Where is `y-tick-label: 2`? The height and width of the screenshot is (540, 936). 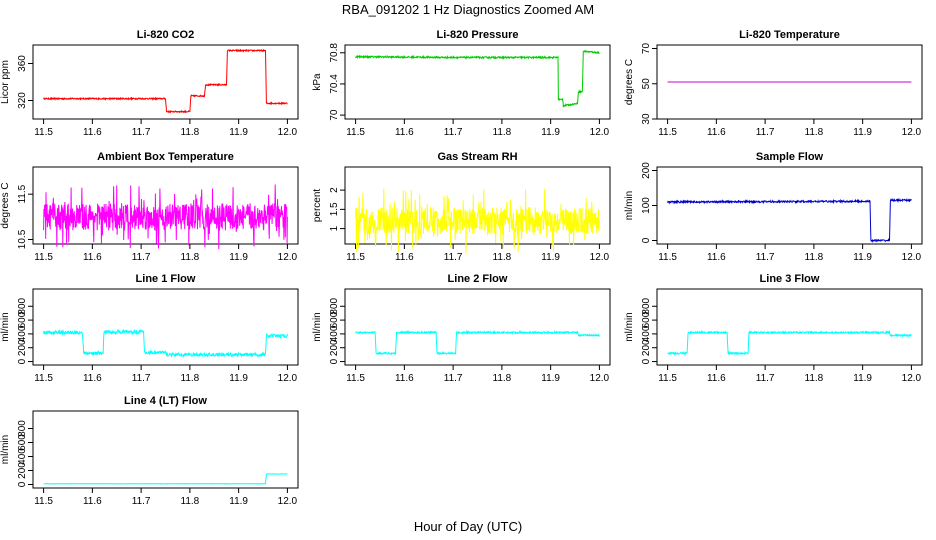
y-tick-label: 2 is located at coordinates (334, 190).